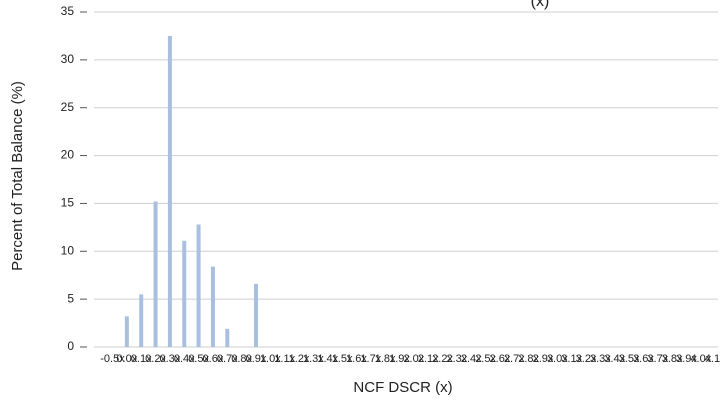  What do you see at coordinates (68, 59) in the screenshot?
I see `y-tick-label: 30` at bounding box center [68, 59].